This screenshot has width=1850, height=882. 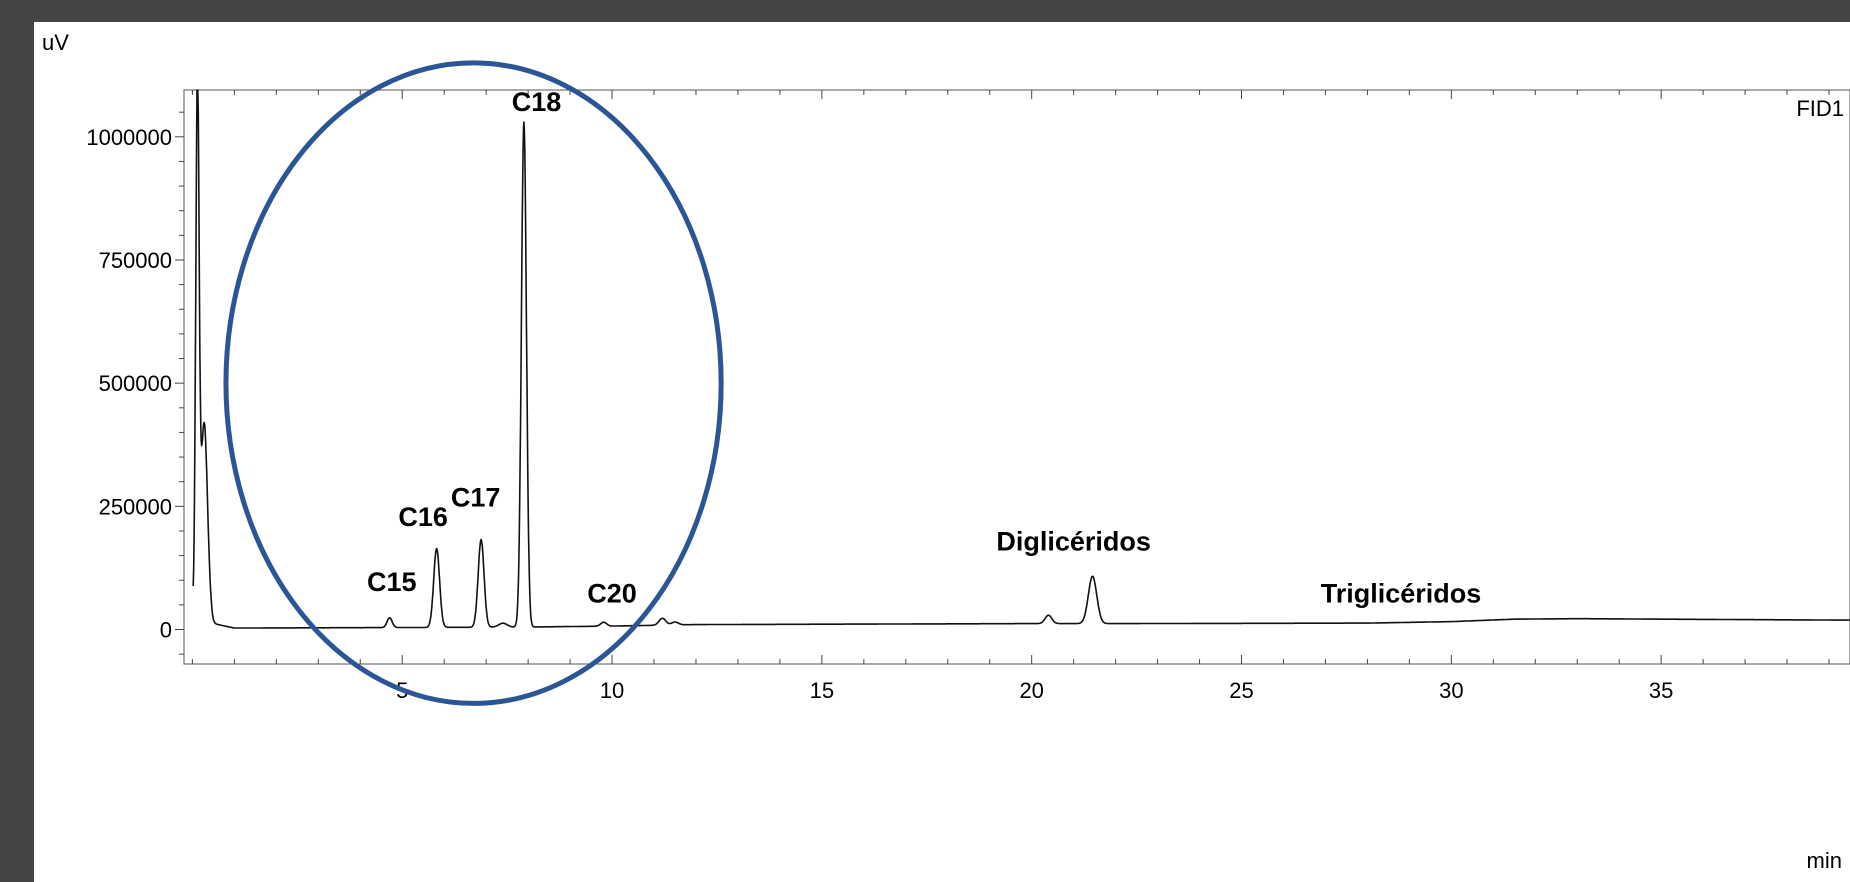 I want to click on peak-label: C20, so click(x=612, y=593).